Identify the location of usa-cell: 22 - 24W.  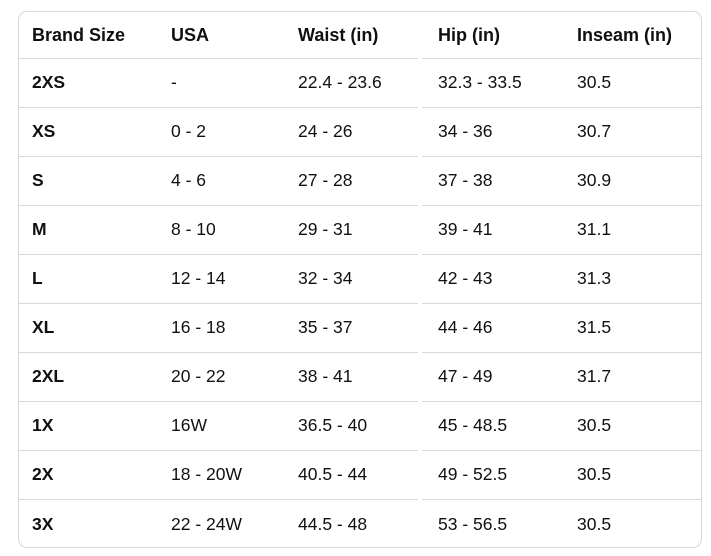
(206, 523).